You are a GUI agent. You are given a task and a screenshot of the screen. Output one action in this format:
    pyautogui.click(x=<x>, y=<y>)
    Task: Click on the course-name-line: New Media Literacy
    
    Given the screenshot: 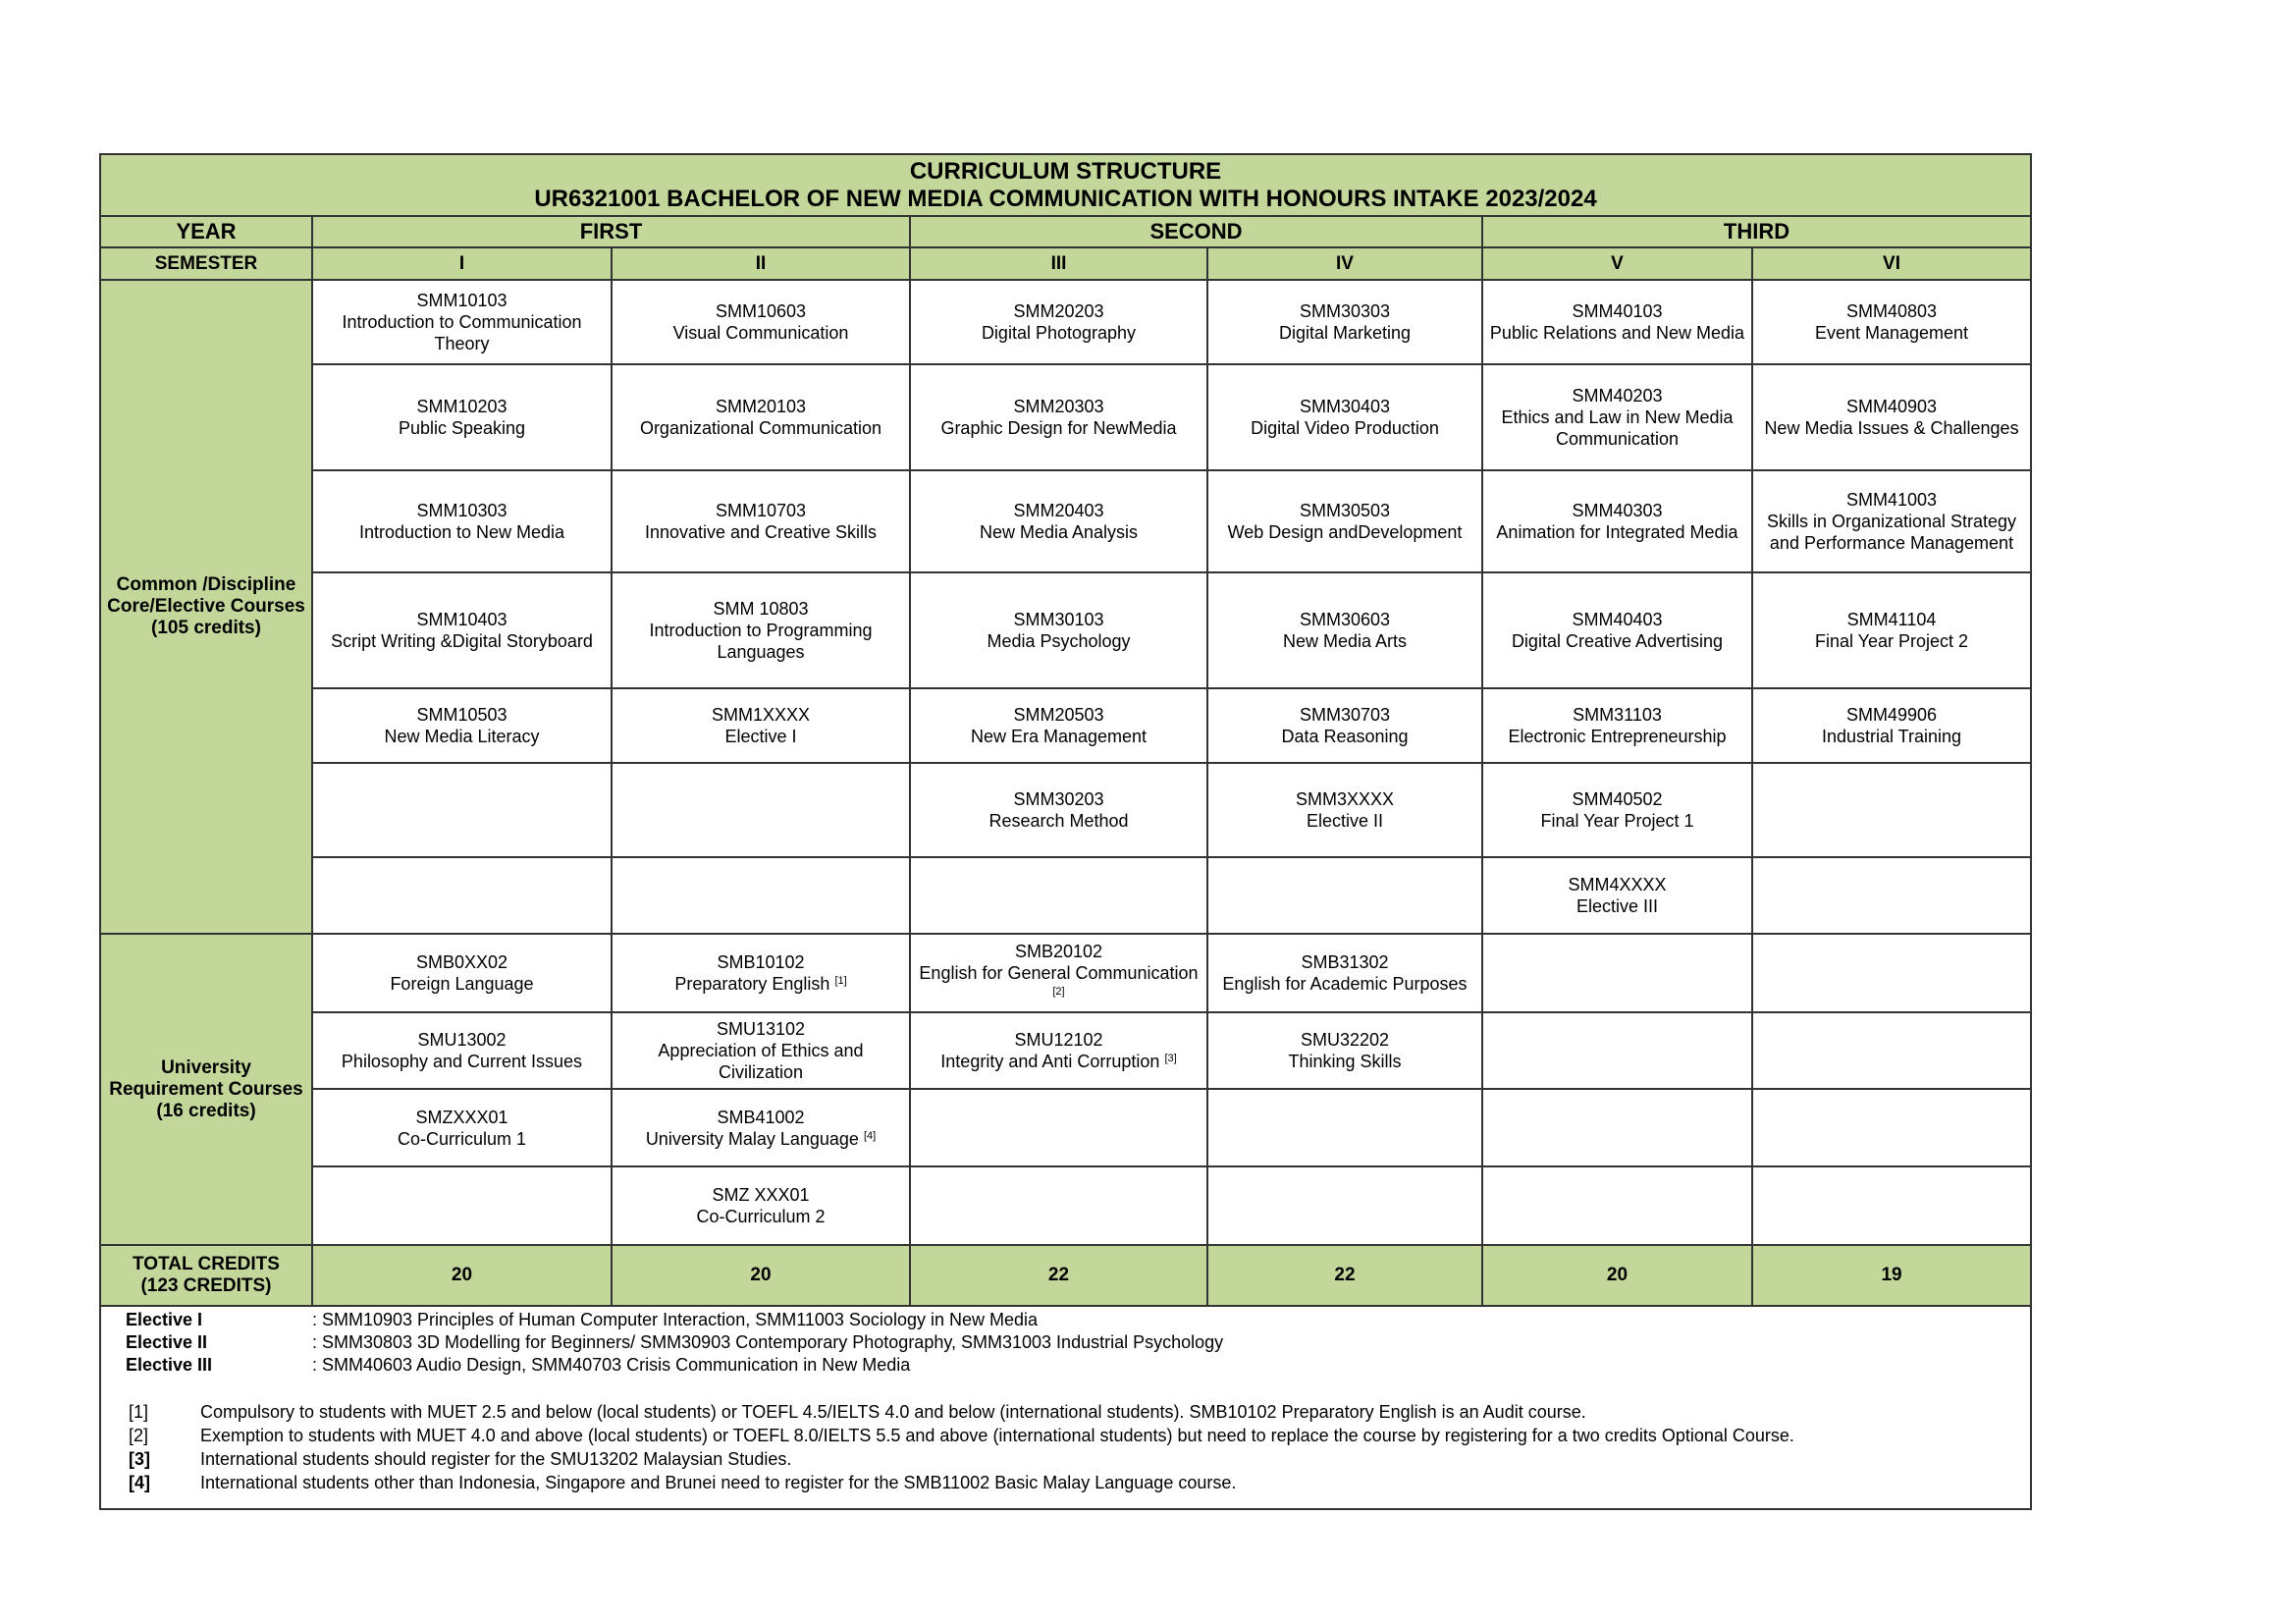 What is the action you would take?
    pyautogui.click(x=462, y=736)
    